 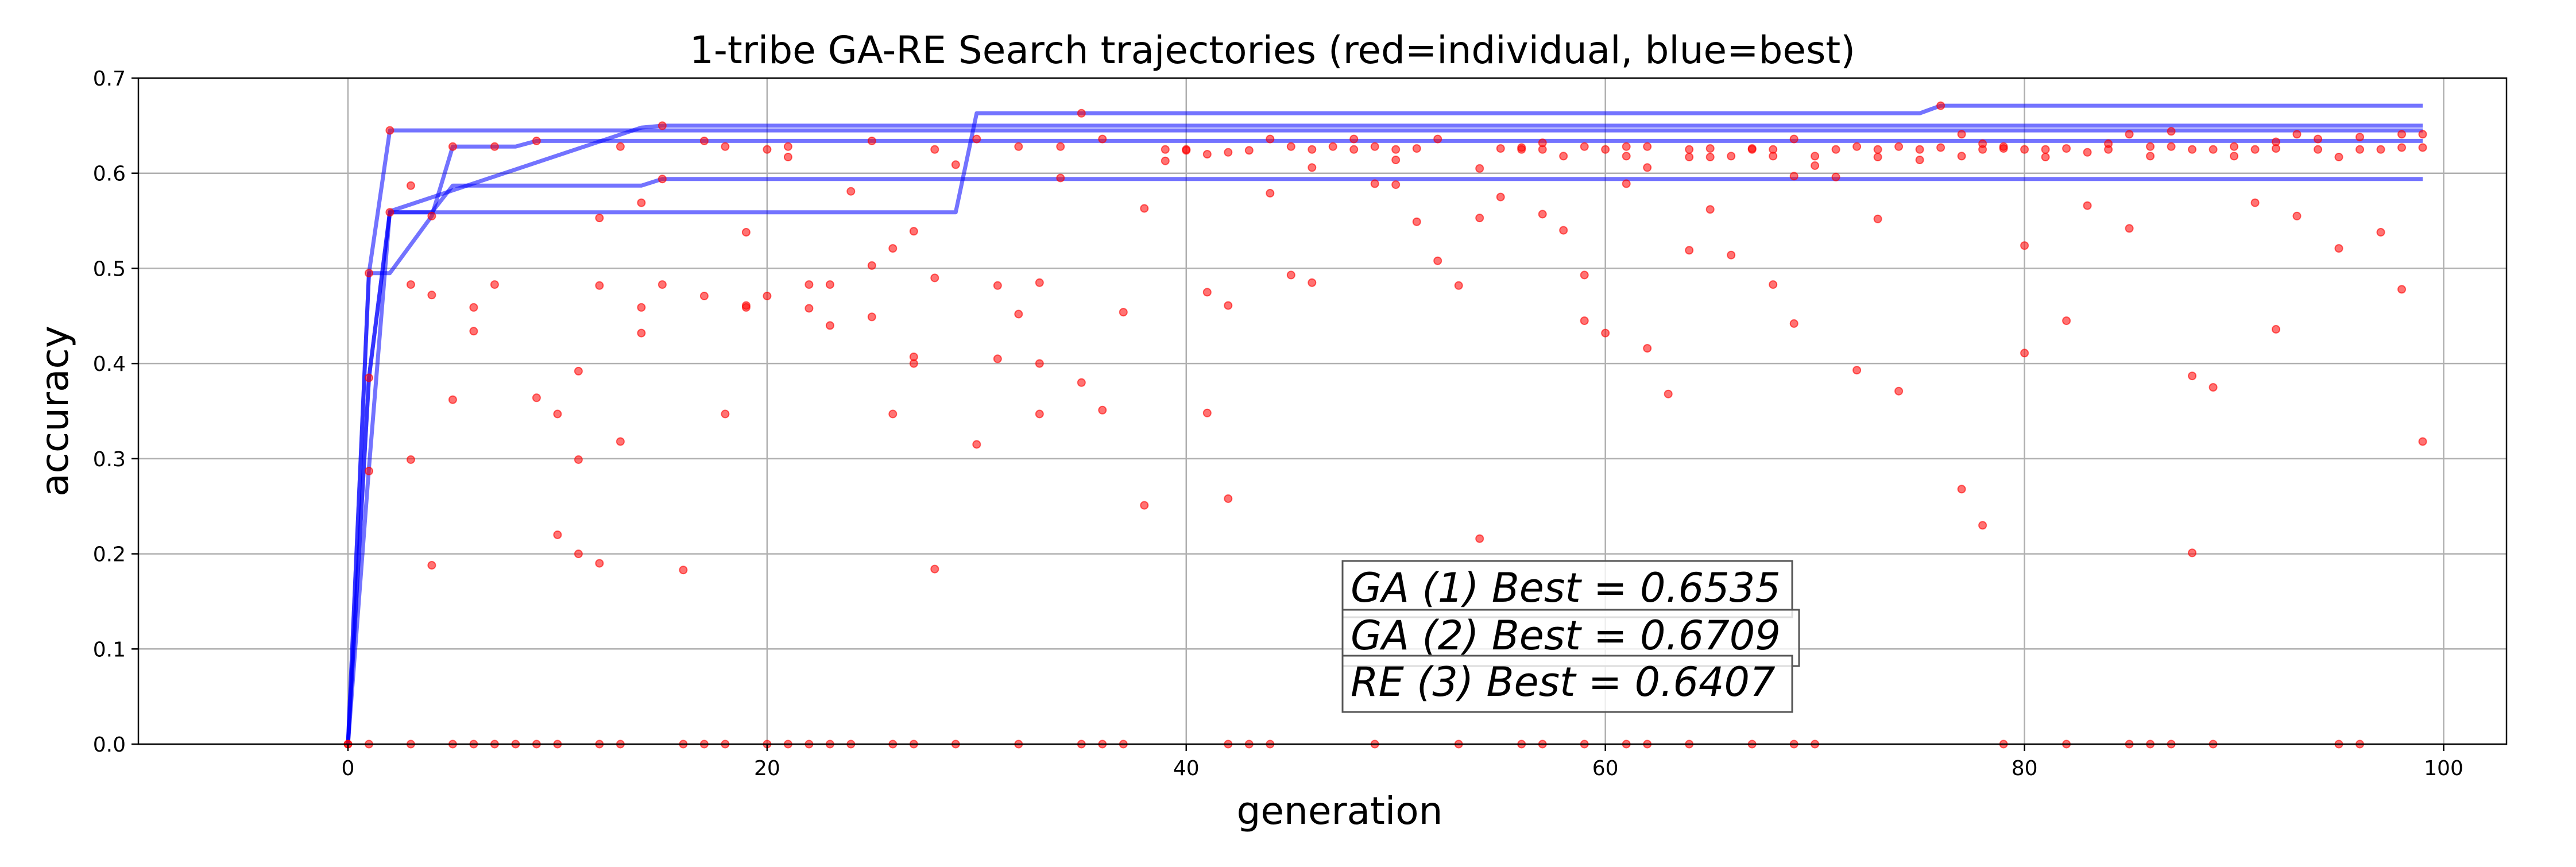 I want to click on annotation-box-ga1, so click(x=1567, y=589).